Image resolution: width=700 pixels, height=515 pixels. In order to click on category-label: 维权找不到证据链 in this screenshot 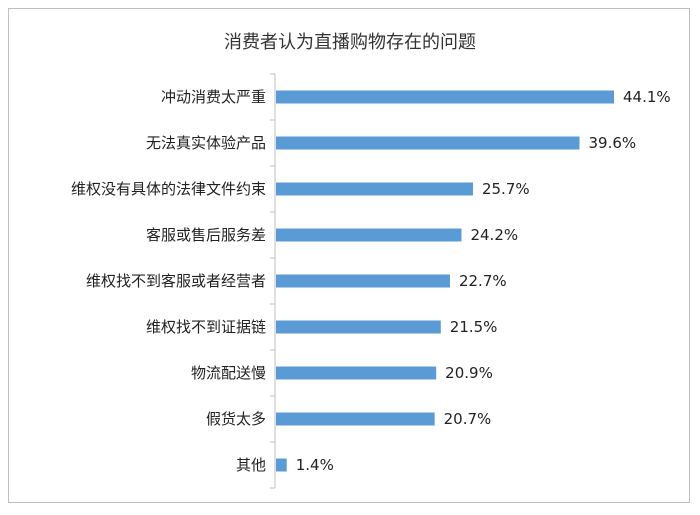, I will do `click(206, 327)`.